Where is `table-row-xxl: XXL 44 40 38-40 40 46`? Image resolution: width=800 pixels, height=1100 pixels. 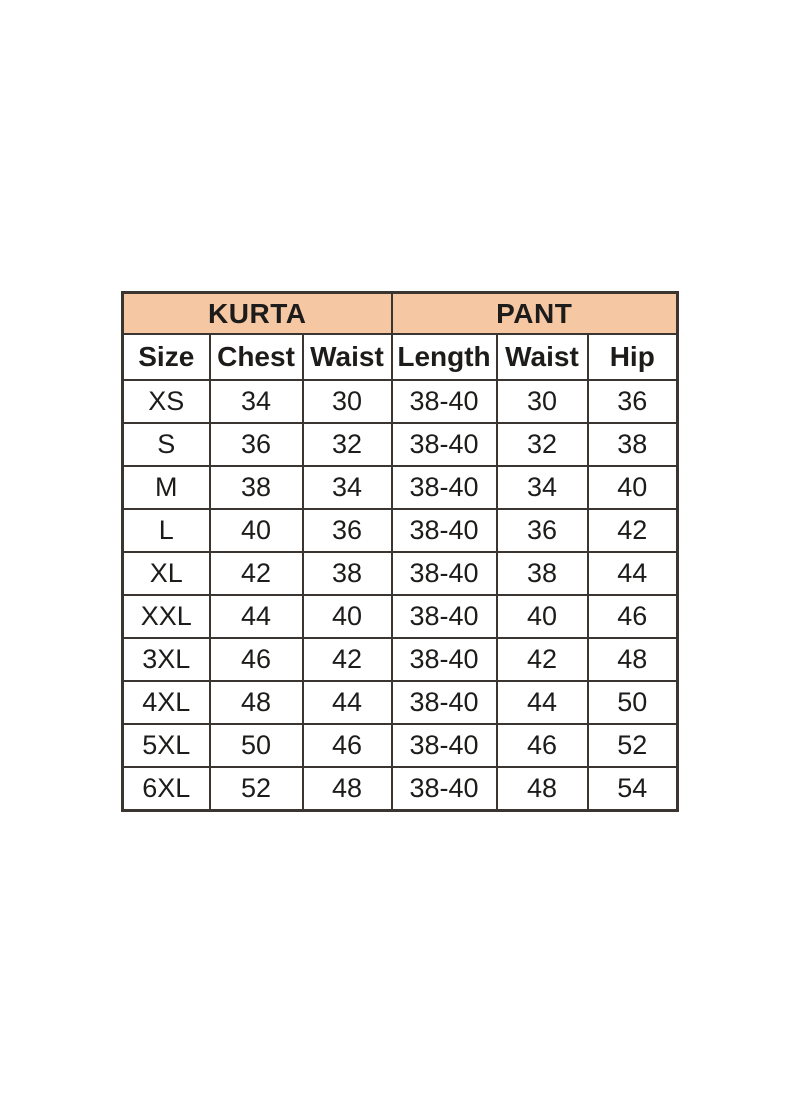
table-row-xxl: XXL 44 40 38-40 40 46 is located at coordinates (400, 616).